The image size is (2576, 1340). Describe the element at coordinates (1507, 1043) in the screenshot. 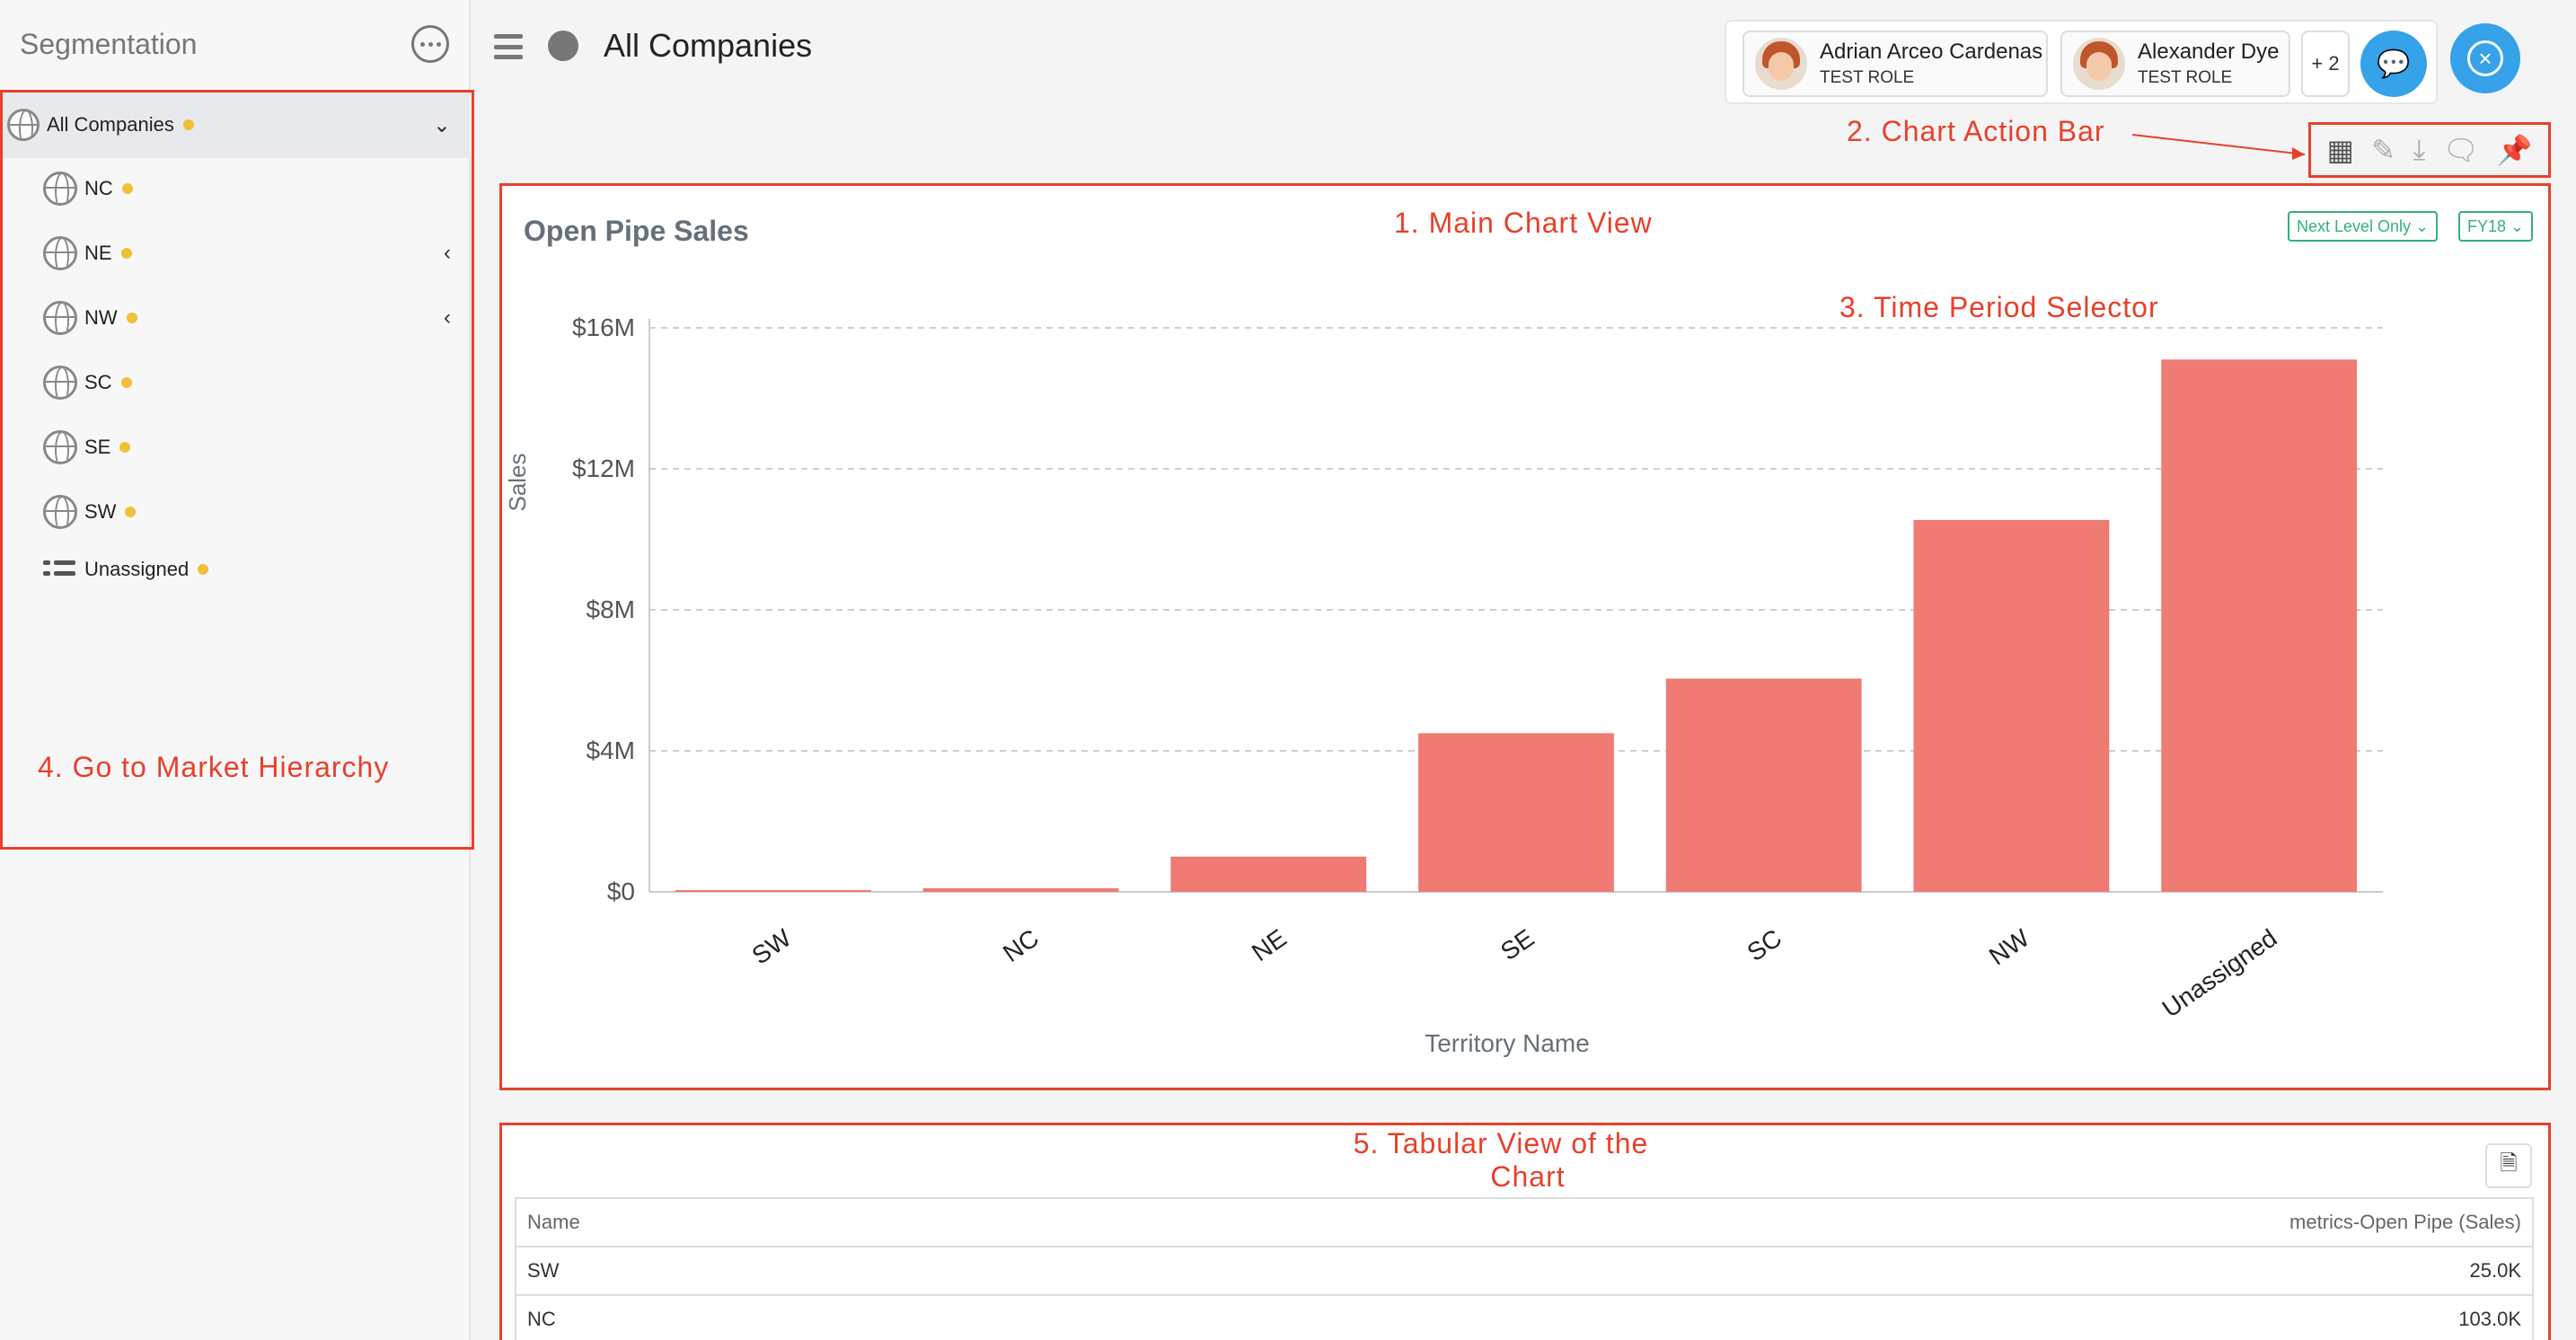

I see `x-axis-title: Territory Name` at that location.